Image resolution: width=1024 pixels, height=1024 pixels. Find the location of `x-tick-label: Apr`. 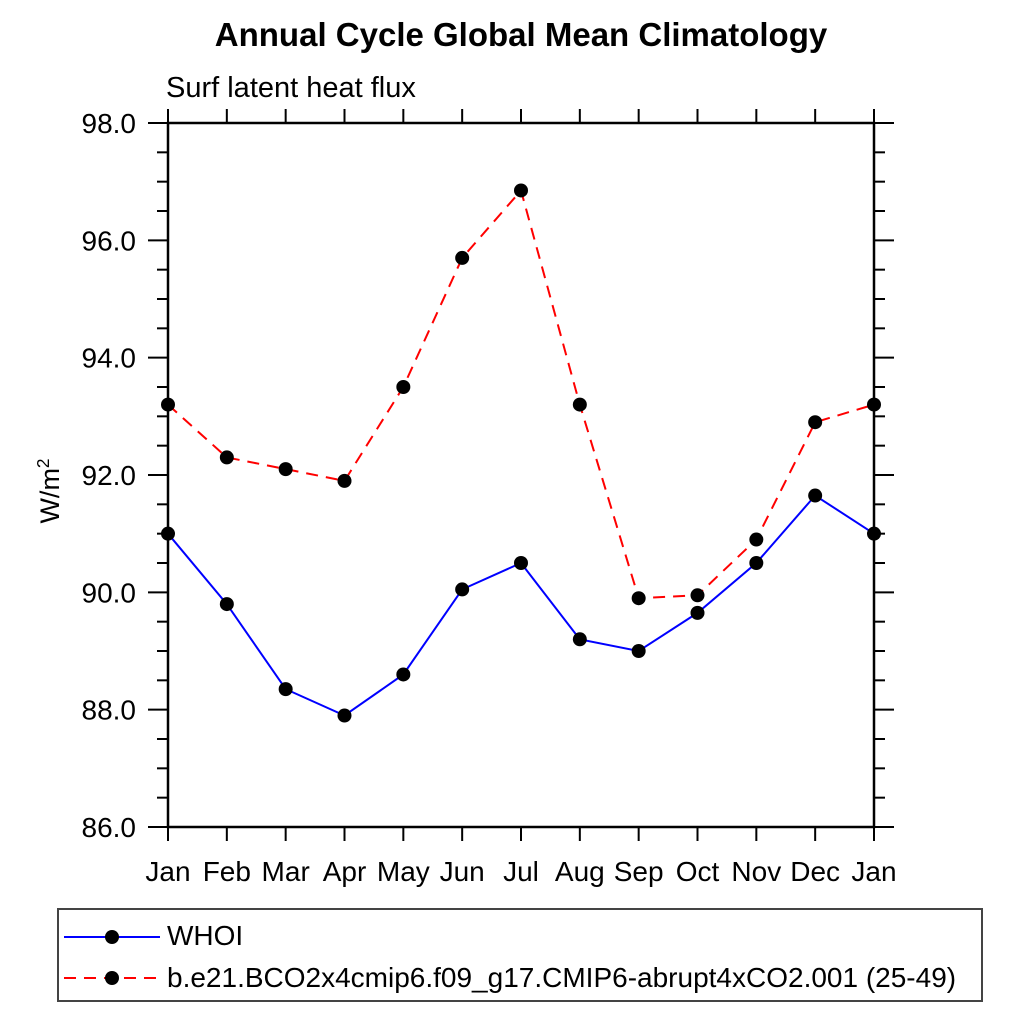

x-tick-label: Apr is located at coordinates (345, 871).